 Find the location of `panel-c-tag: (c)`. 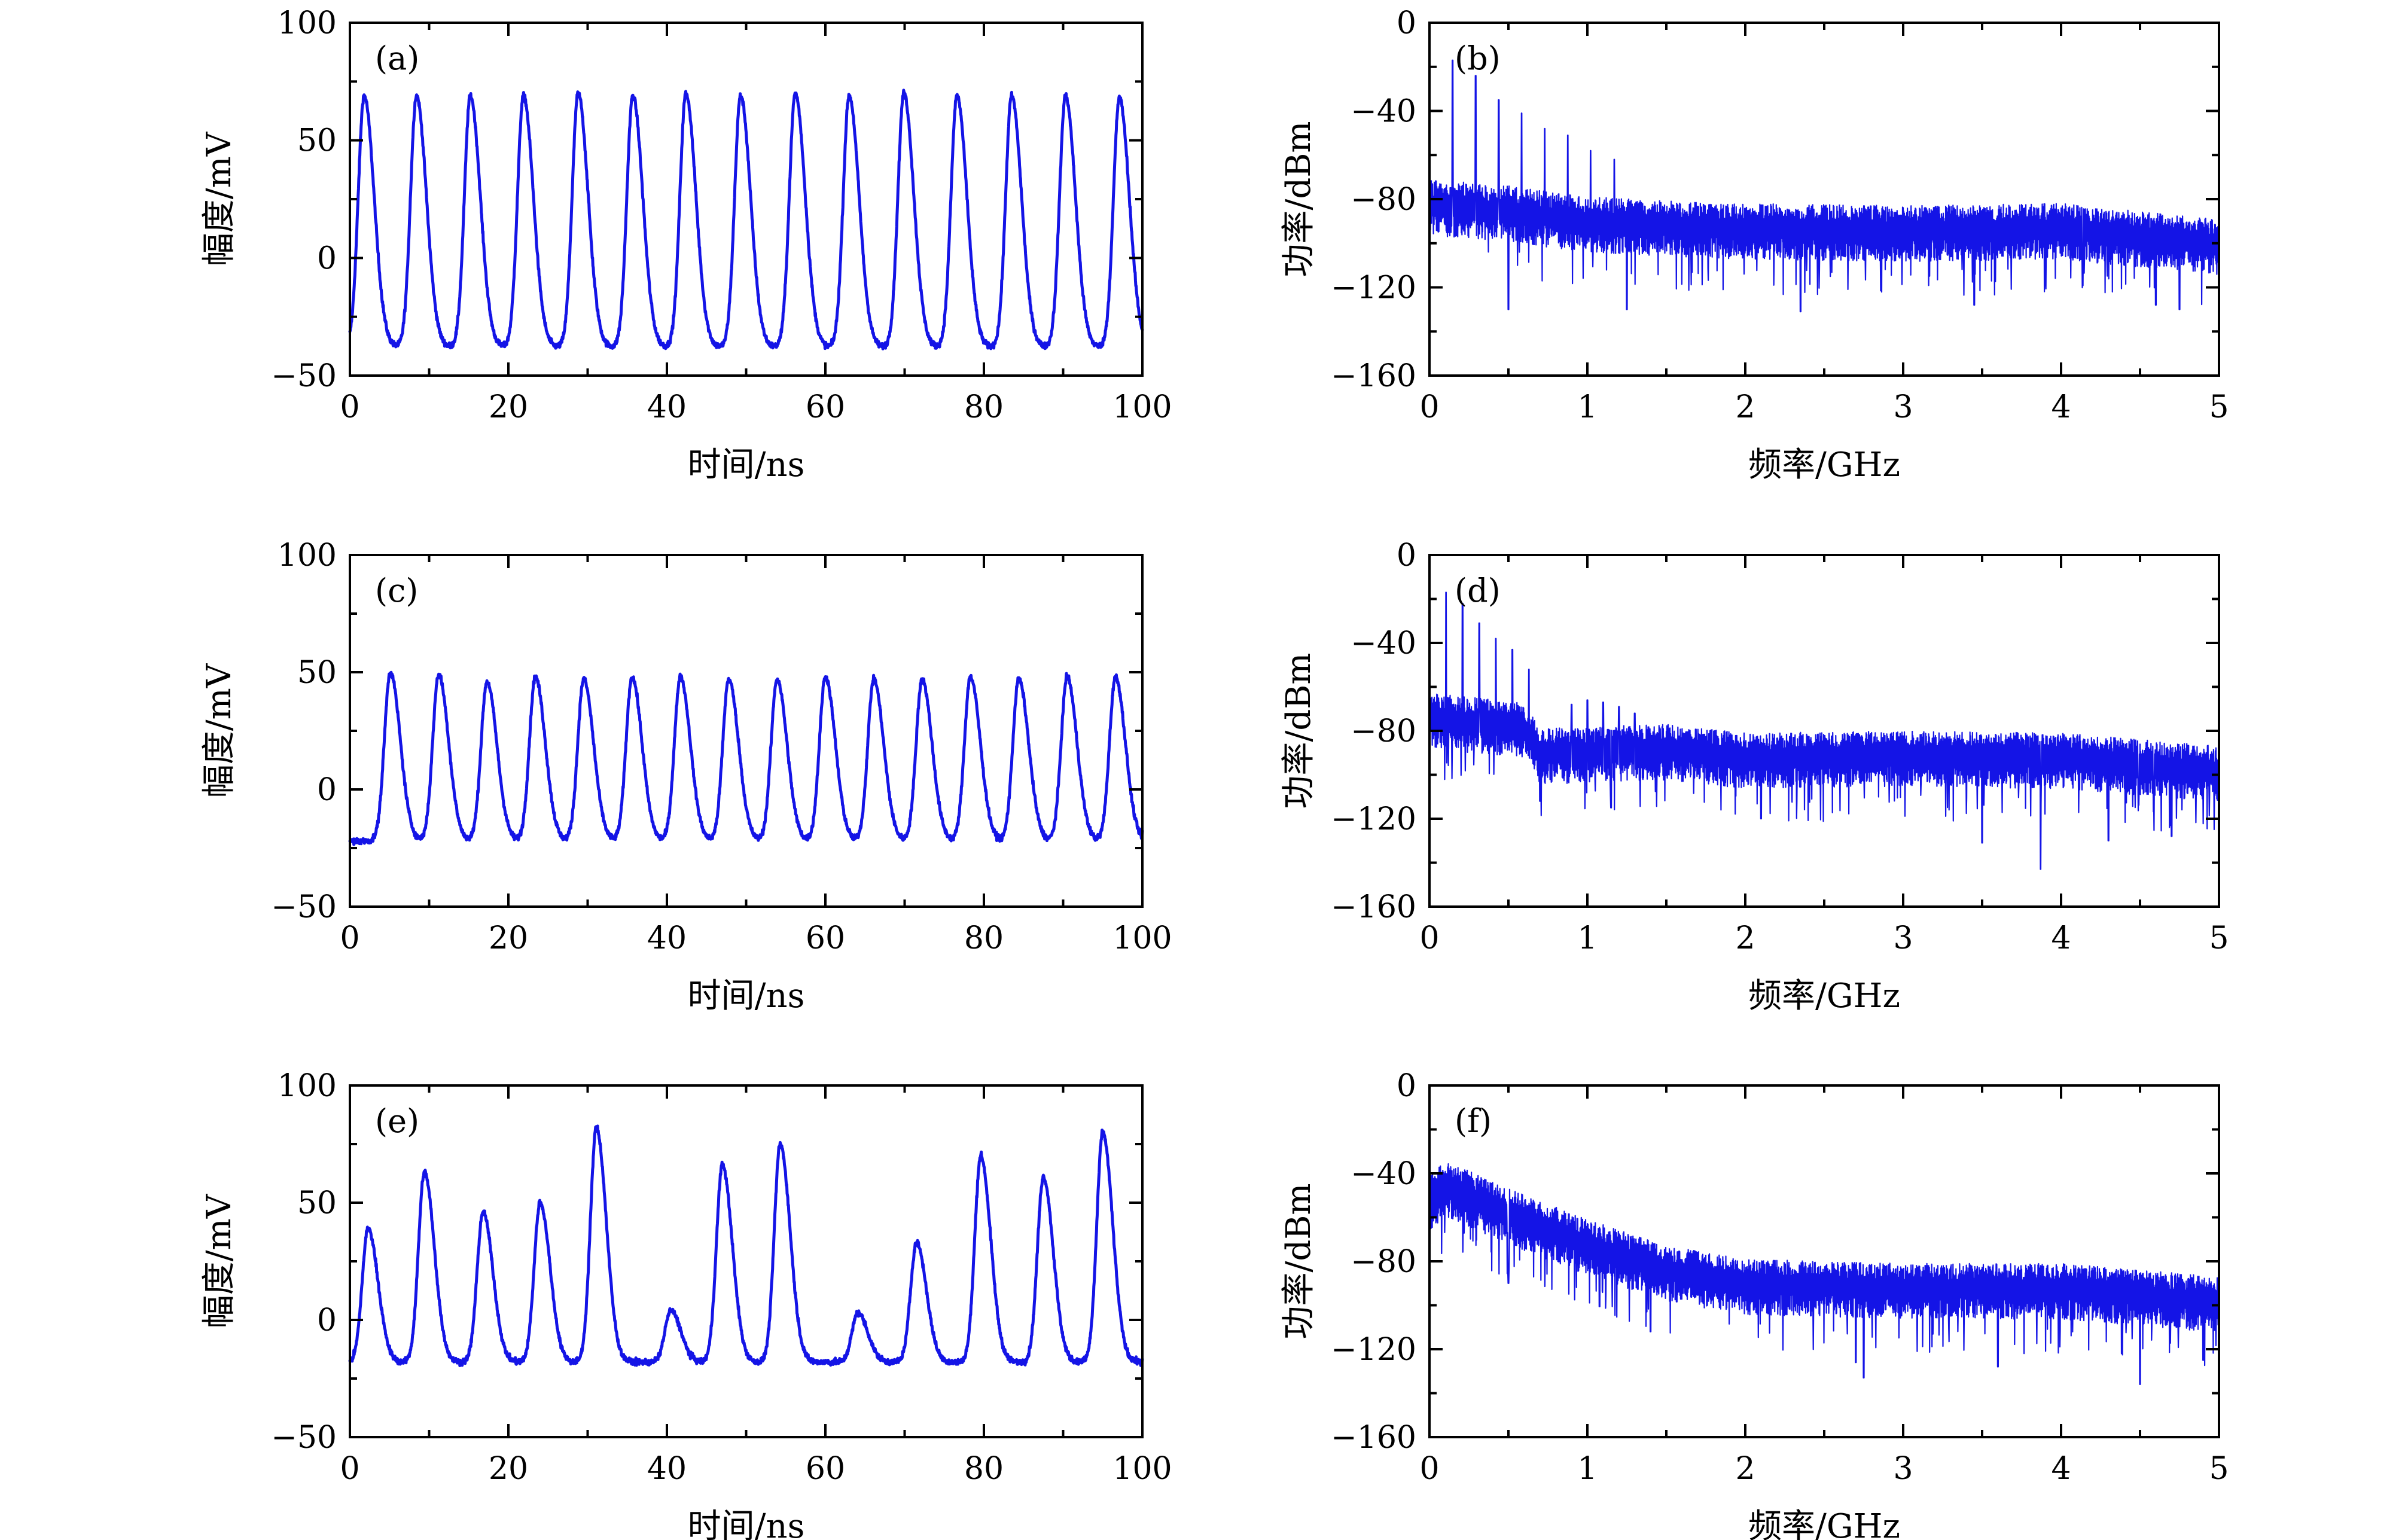

panel-c-tag: (c) is located at coordinates (396, 590).